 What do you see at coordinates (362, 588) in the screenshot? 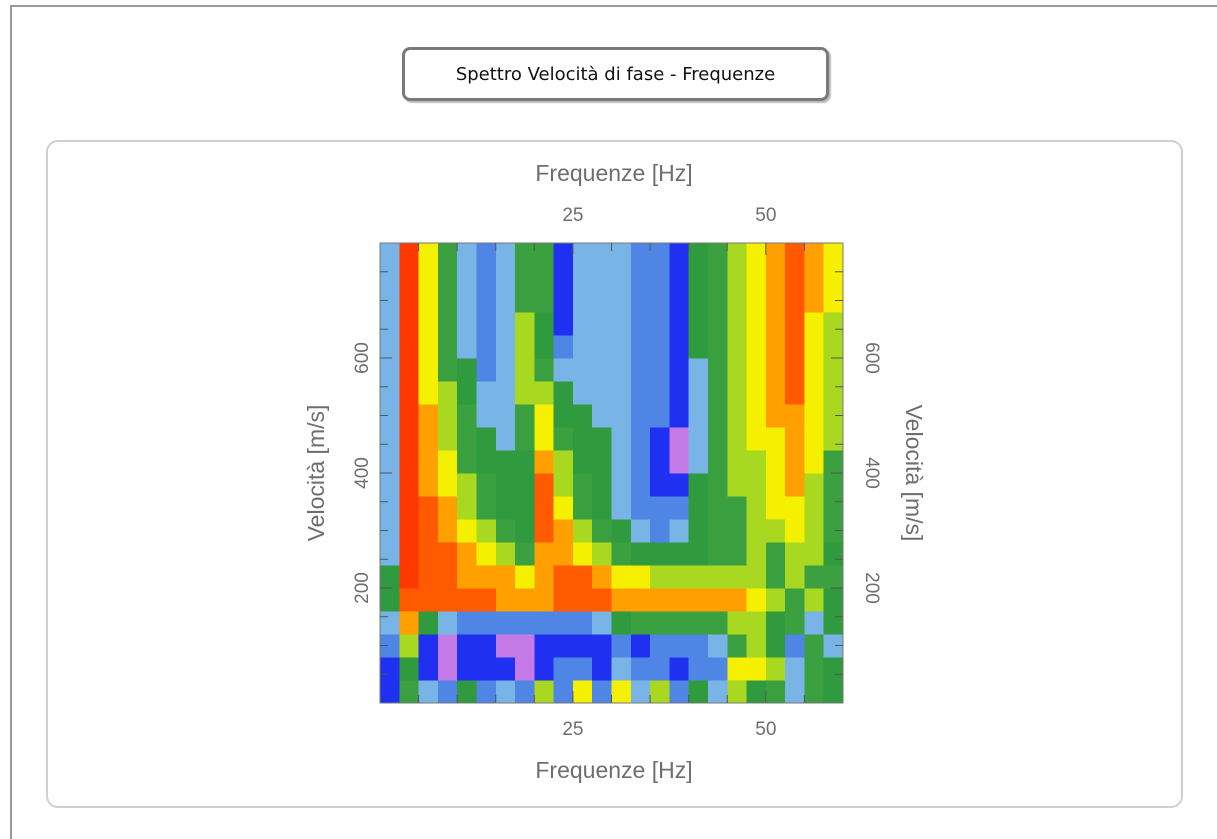
I see `y-tick-label-left: 200` at bounding box center [362, 588].